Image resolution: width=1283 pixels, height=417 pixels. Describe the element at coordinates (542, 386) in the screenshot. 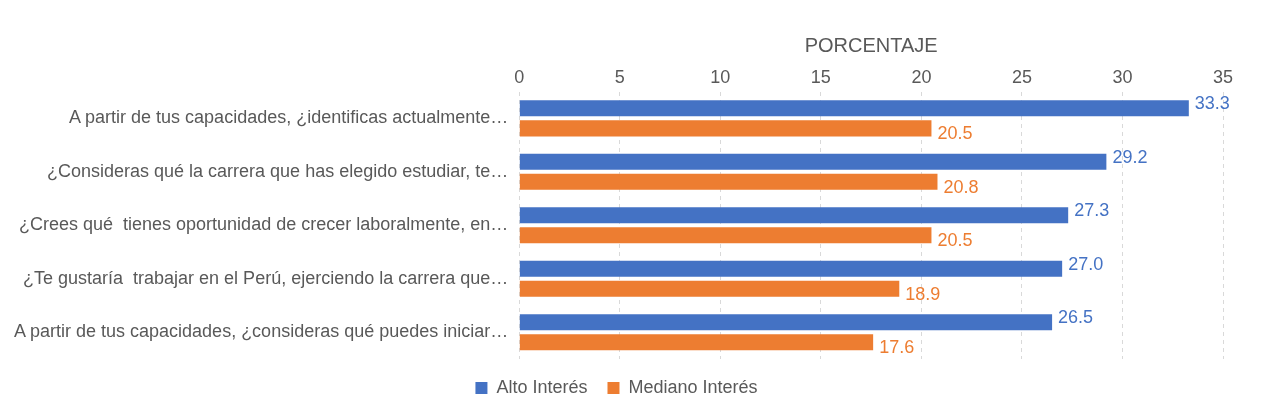

I see `legend-label: Alto Interés` at that location.